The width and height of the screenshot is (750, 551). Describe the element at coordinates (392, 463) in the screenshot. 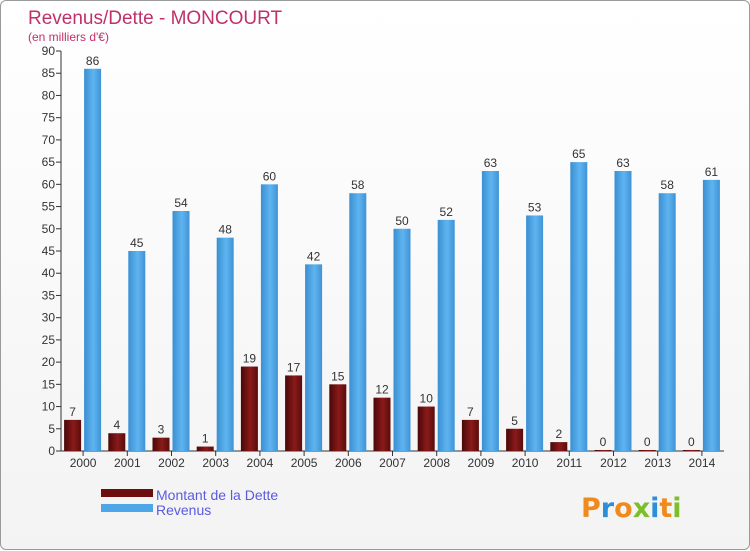

I see `x-tick-label: 2007` at that location.